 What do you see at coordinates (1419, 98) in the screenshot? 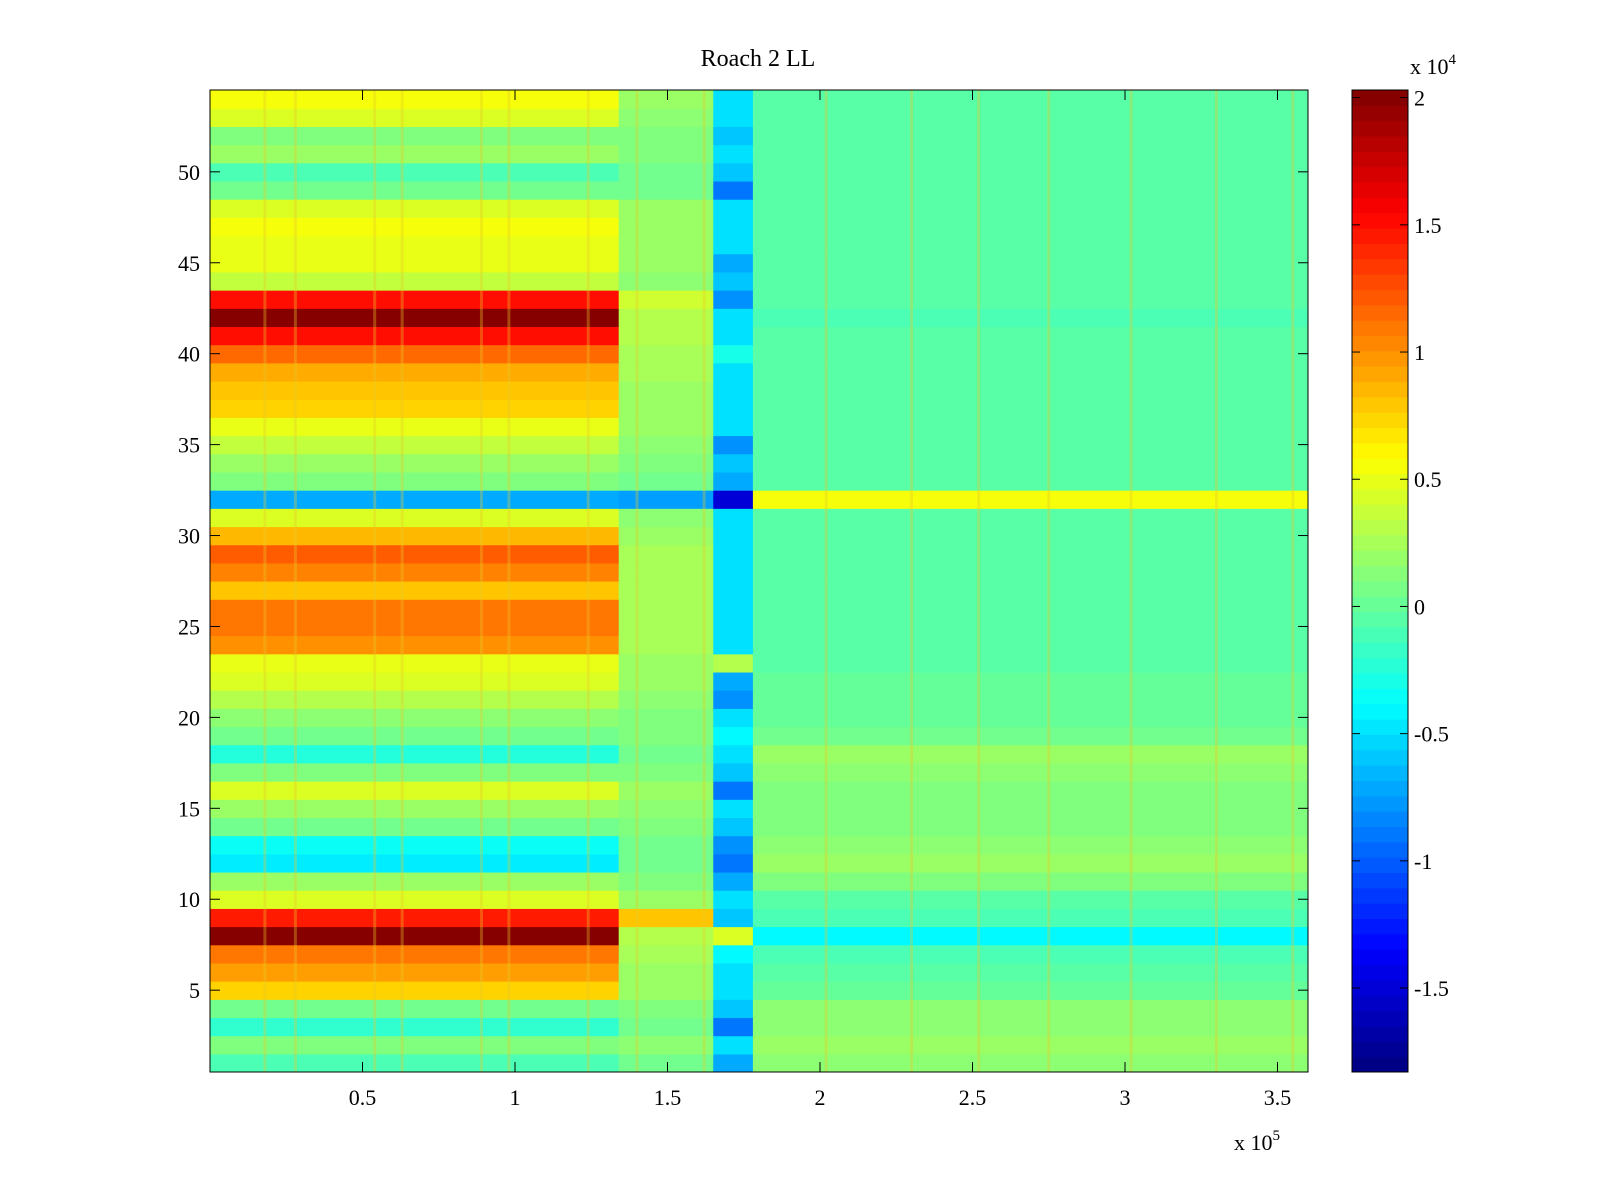
I see `colorbar-tick-label: 2` at bounding box center [1419, 98].